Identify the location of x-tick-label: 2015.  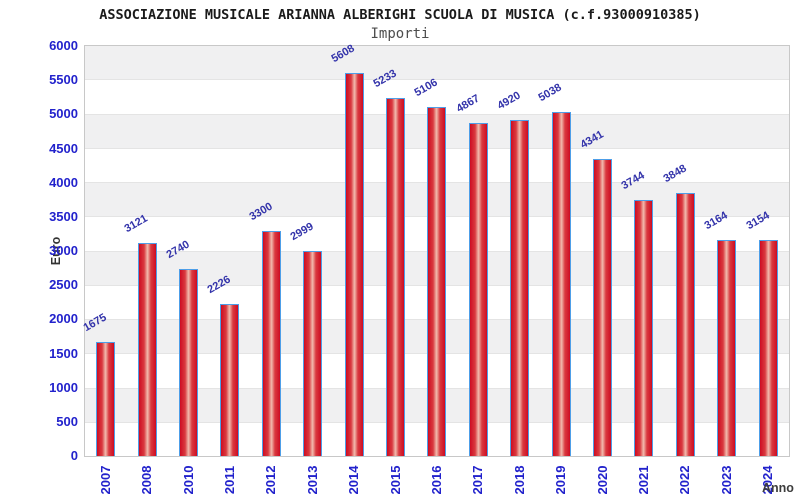
(395, 480).